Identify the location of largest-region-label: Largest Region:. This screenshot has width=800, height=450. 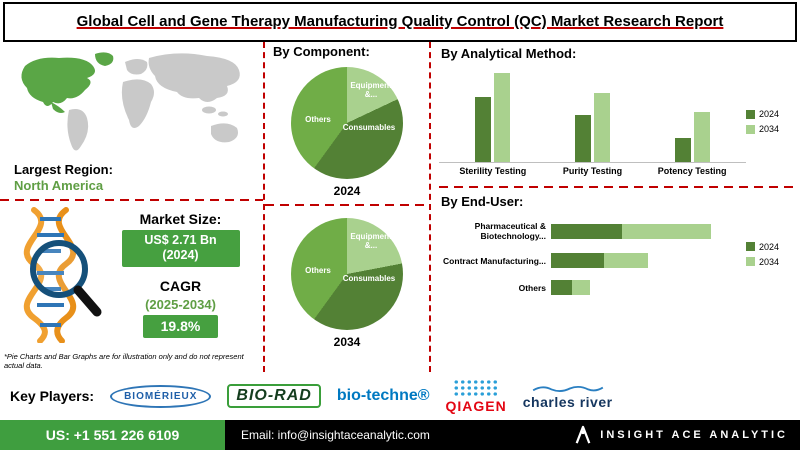
(63, 169).